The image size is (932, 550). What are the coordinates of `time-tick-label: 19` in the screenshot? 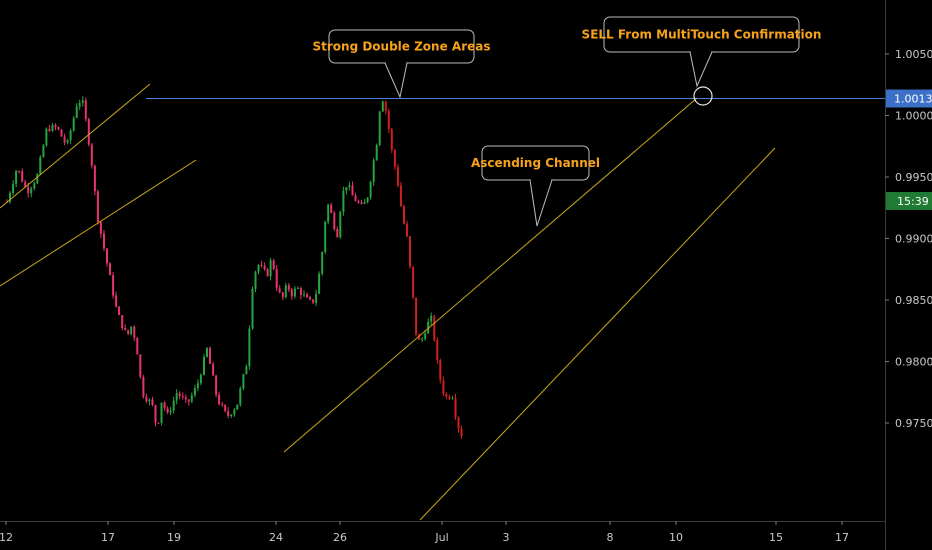 It's located at (174, 537).